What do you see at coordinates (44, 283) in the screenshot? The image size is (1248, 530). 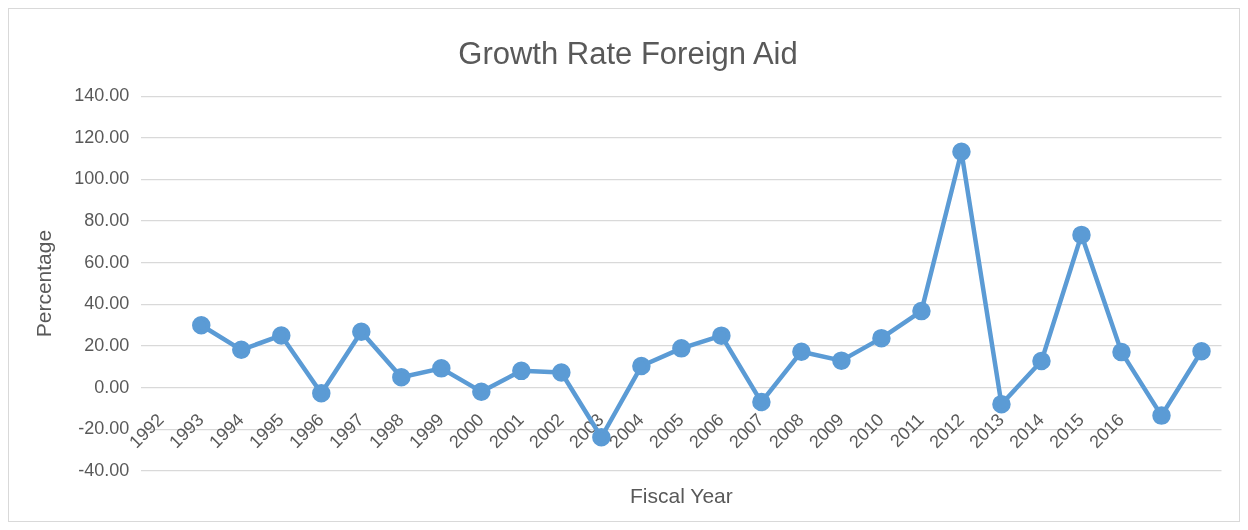 I see `y-axis-title: Percentage` at bounding box center [44, 283].